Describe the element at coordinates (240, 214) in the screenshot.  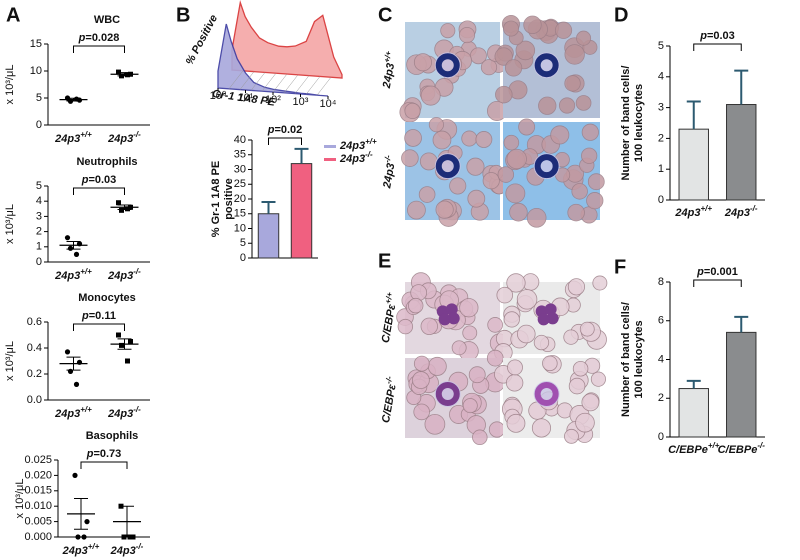
I see `y-tick-label: 15` at that location.